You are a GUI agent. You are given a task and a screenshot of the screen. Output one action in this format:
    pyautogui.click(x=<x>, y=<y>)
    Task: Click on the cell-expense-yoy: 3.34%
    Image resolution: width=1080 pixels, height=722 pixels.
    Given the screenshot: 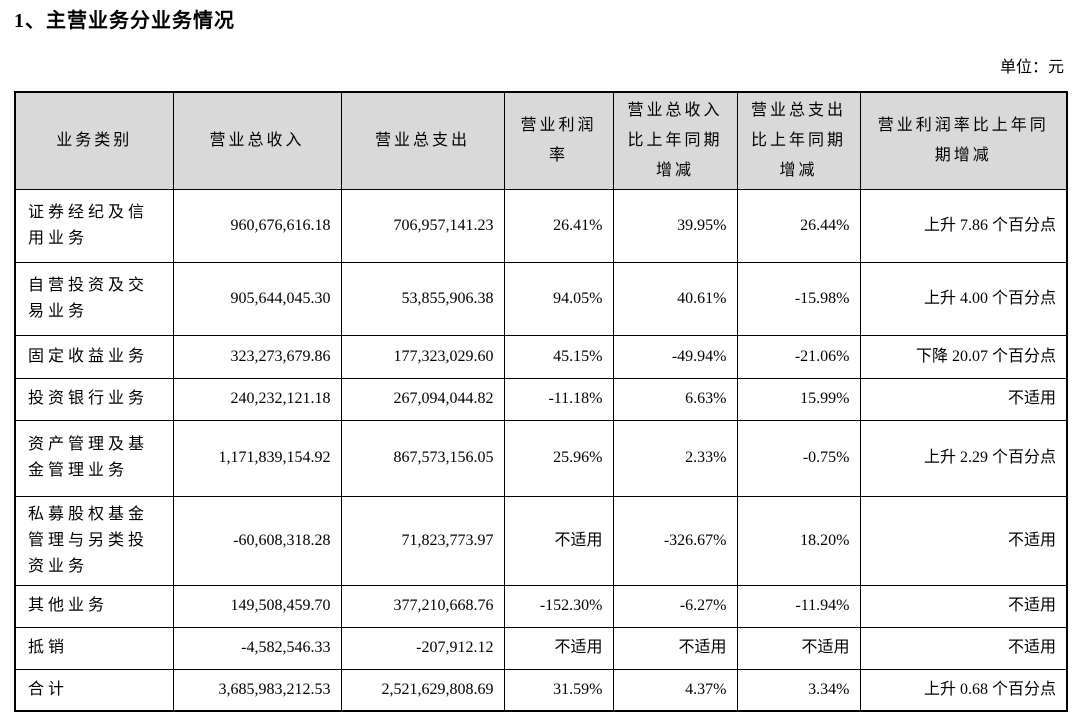 What is the action you would take?
    pyautogui.click(x=798, y=690)
    